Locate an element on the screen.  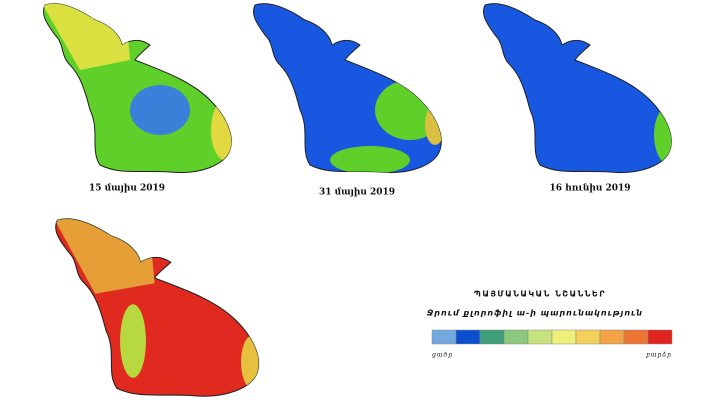
map-caption: 31 մայիս 2019 is located at coordinates (357, 193).